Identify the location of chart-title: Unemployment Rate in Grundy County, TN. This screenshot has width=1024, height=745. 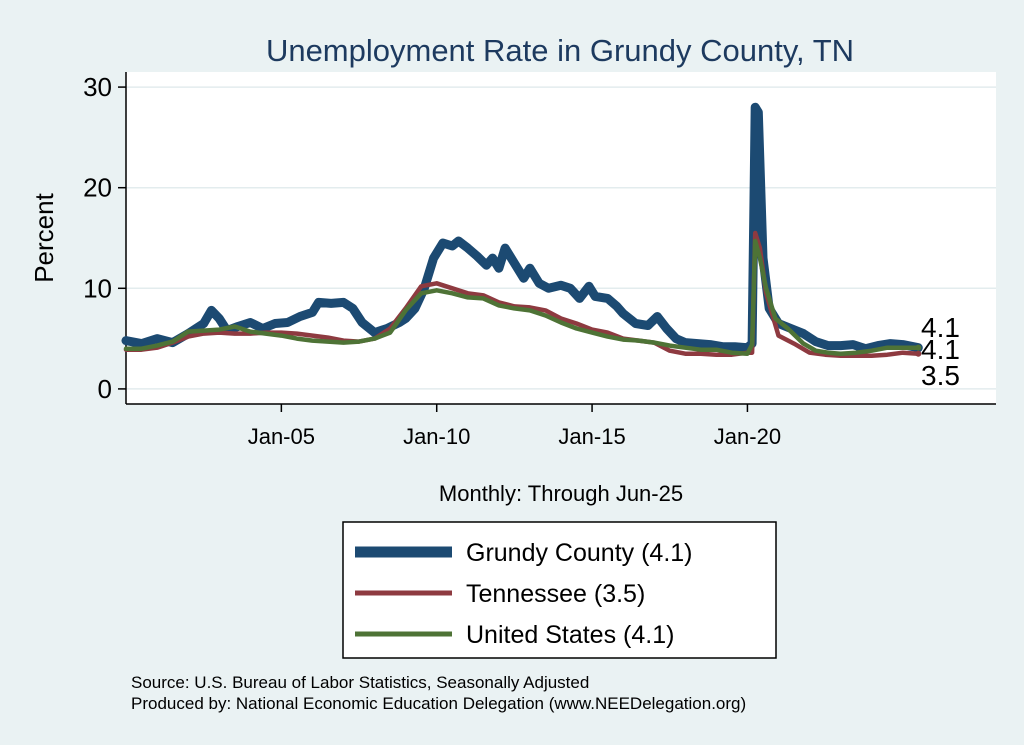
(560, 50).